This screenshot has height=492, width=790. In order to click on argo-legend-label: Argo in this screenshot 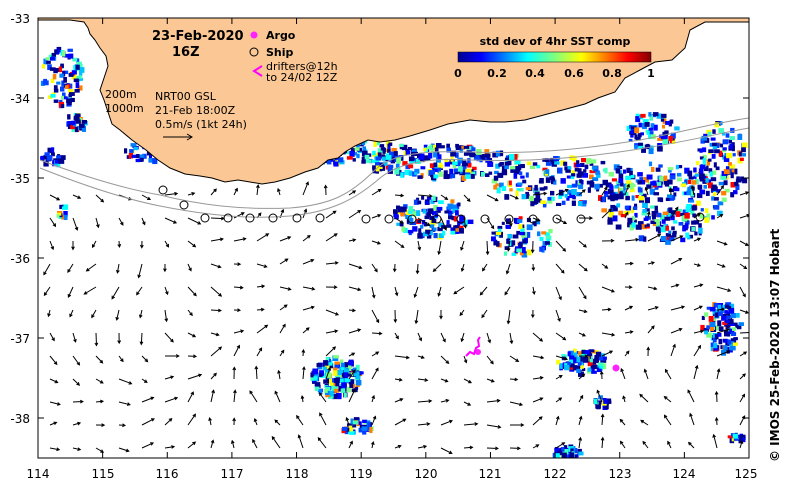, I will do `click(281, 35)`.